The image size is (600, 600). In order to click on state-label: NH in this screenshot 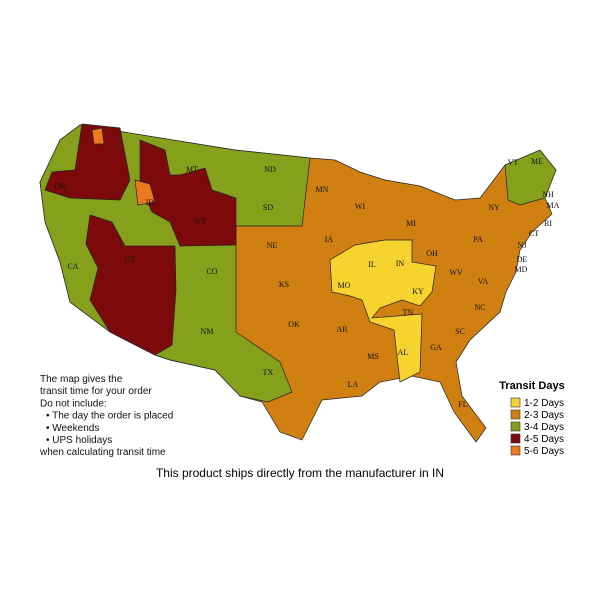, I will do `click(548, 194)`.